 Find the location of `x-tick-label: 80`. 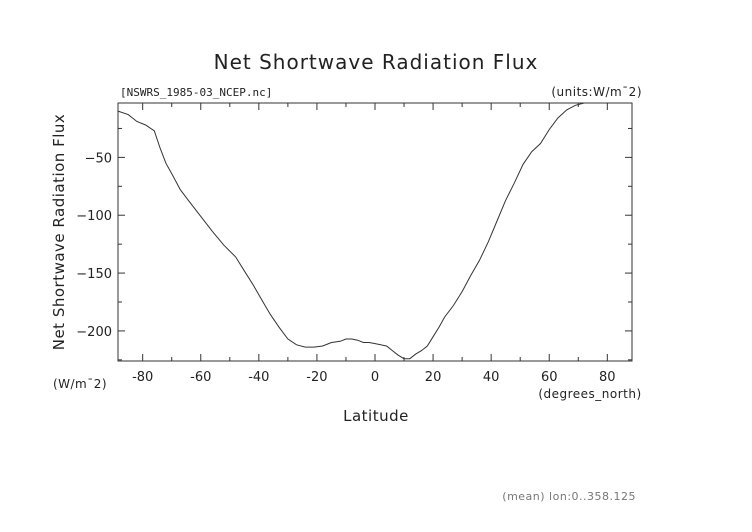

x-tick-label: 80 is located at coordinates (607, 377).